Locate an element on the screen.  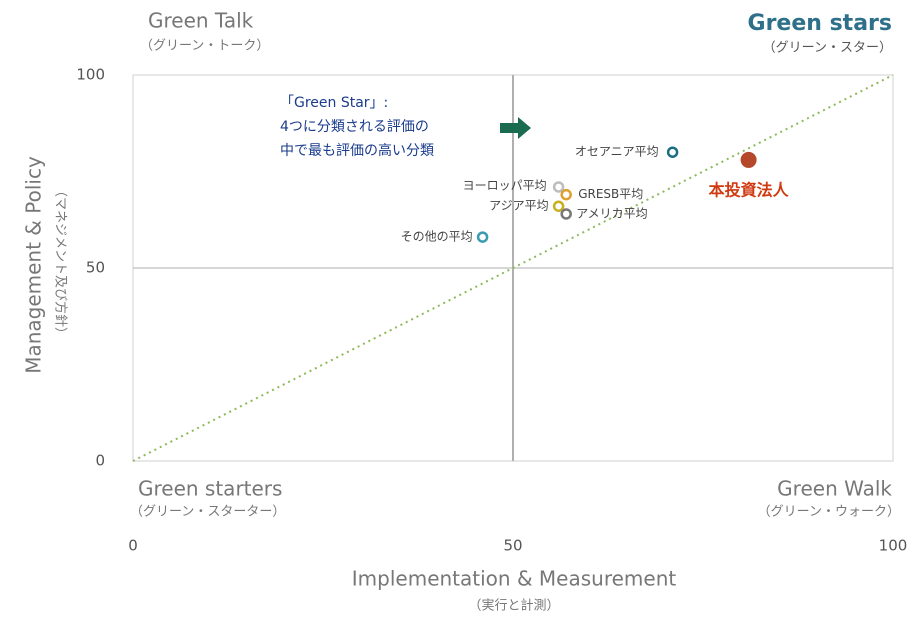
y-tick-label: 100 is located at coordinates (90, 75).